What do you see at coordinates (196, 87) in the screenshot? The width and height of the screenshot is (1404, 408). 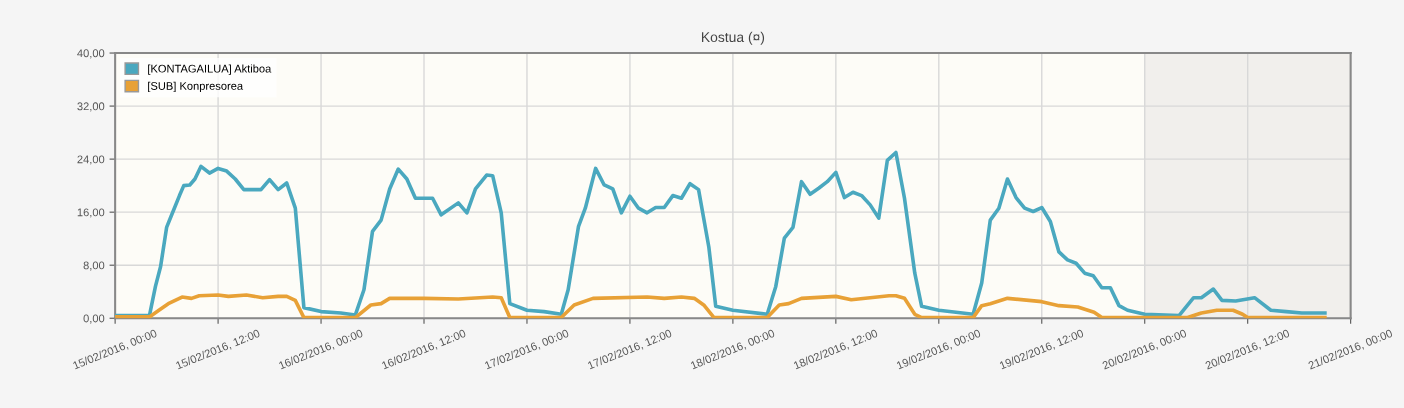 I see `legend-label: [SUB] Konpresorea` at bounding box center [196, 87].